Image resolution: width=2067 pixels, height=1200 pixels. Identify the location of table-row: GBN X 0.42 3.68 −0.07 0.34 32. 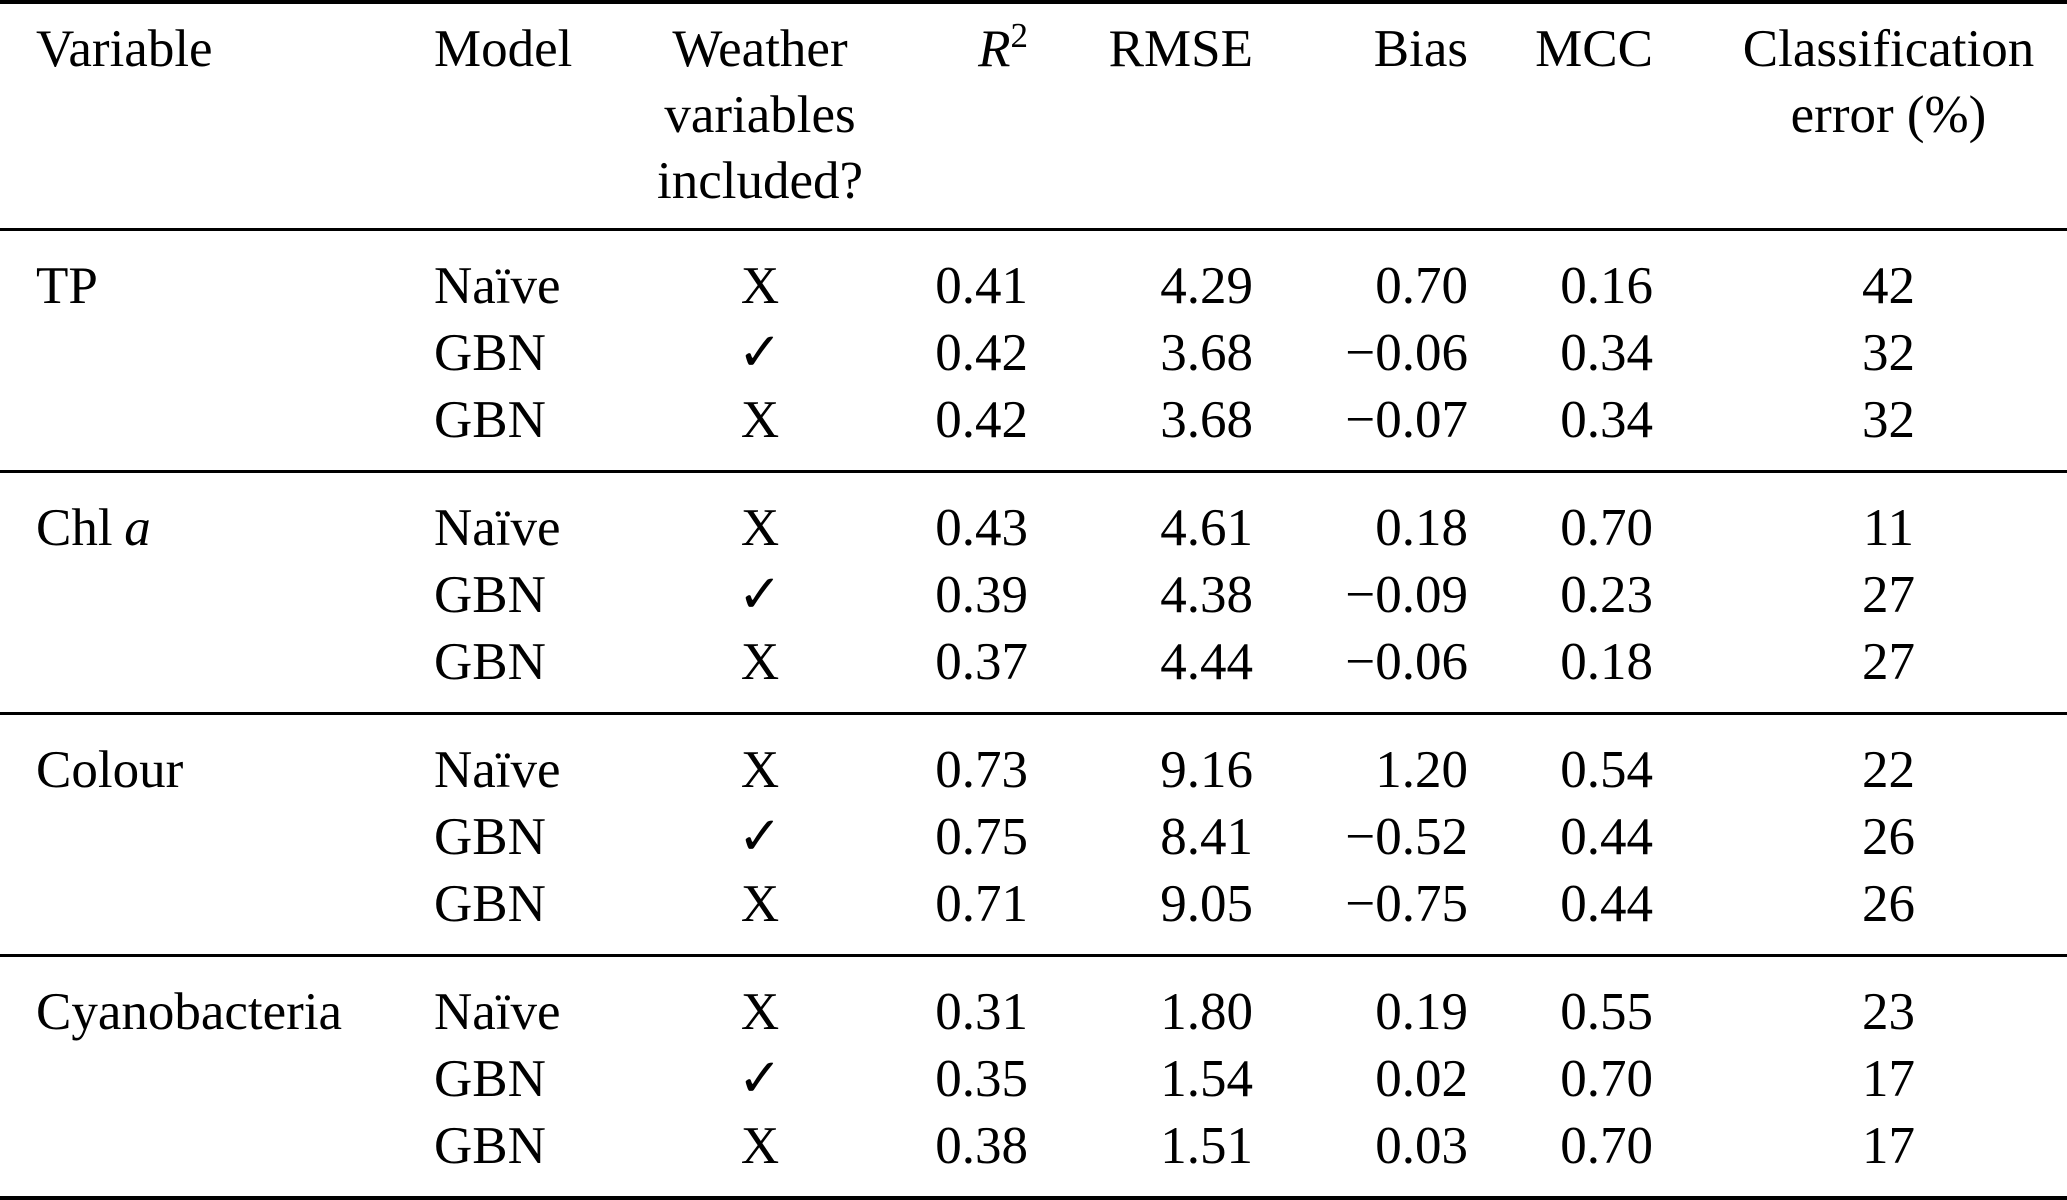
(1033, 429).